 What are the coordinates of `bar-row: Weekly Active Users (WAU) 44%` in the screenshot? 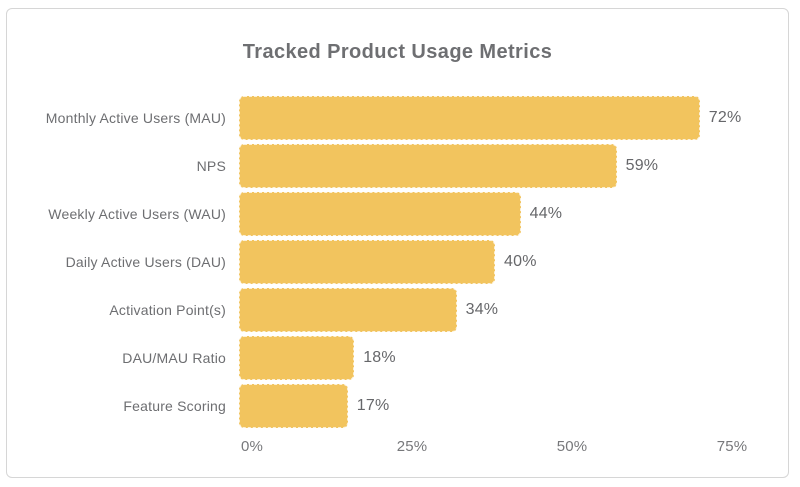 It's located at (397, 214).